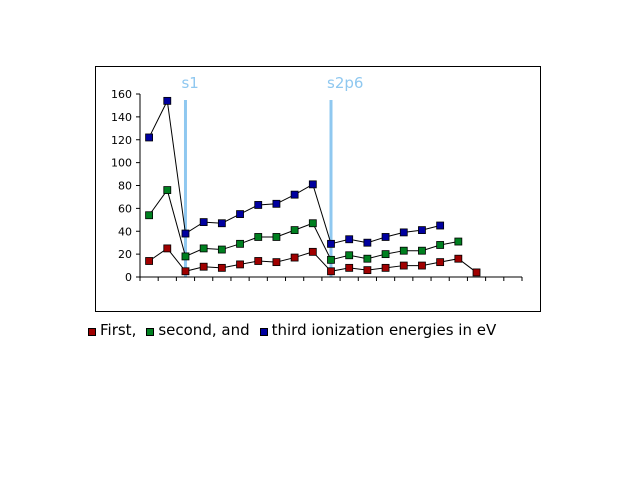  I want to click on y-tick-label: 60, so click(125, 208).